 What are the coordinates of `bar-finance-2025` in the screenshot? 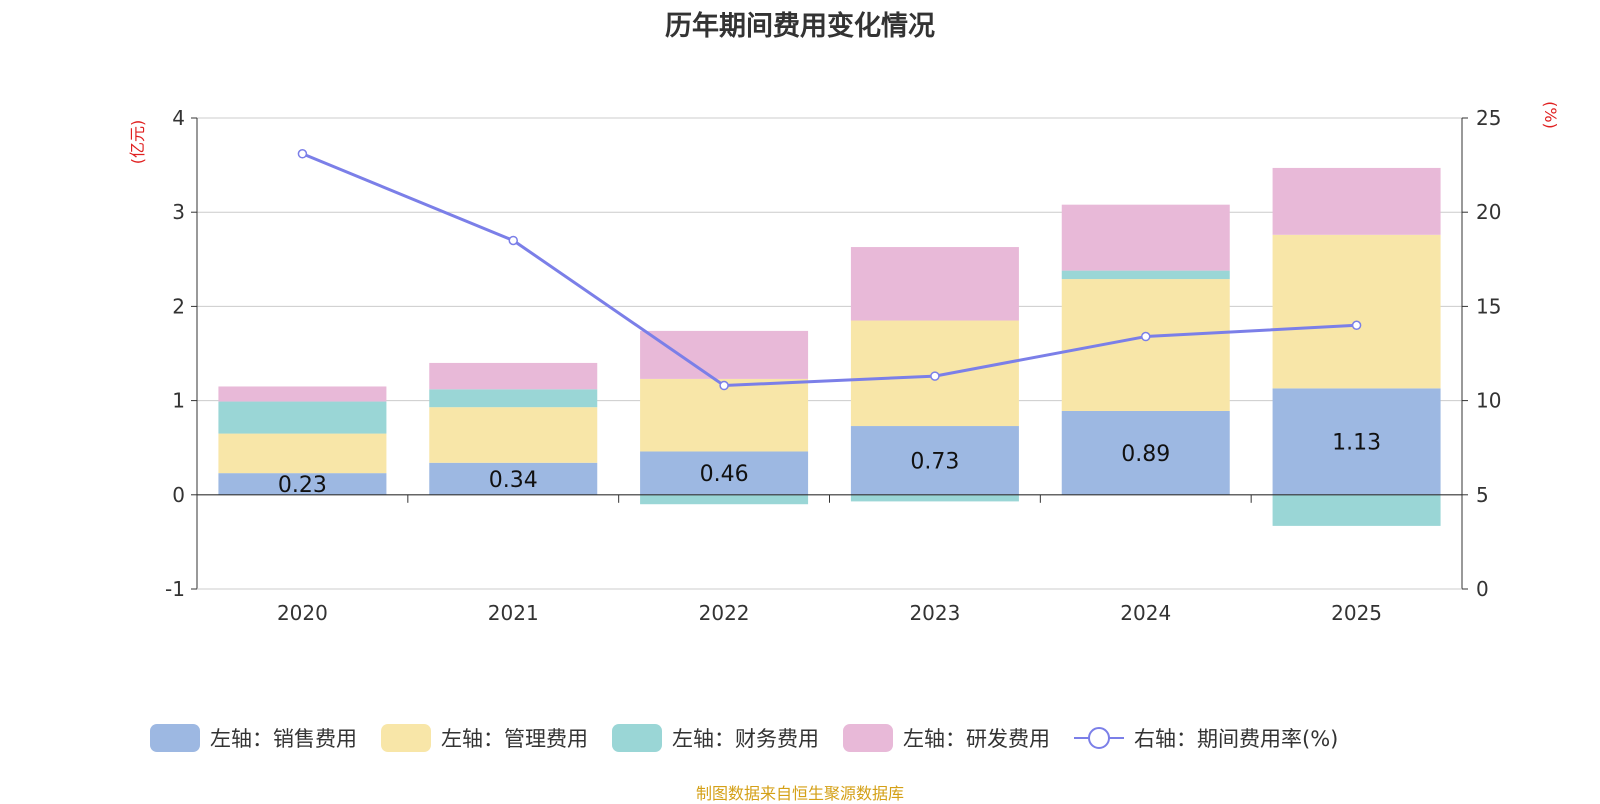 It's located at (1356, 510).